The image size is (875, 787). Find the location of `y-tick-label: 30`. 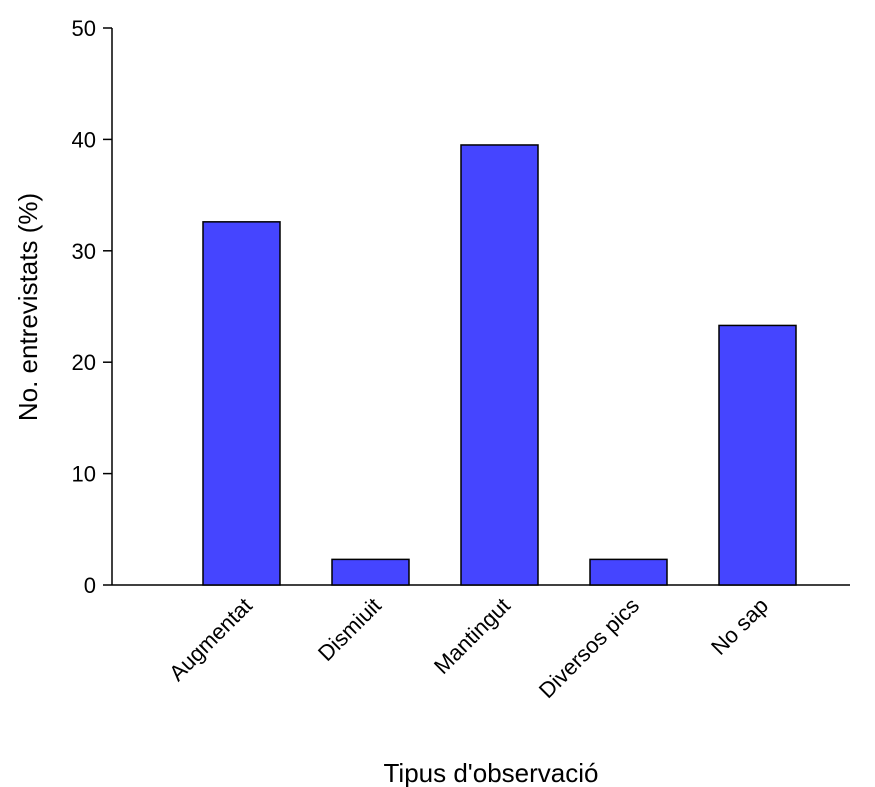

y-tick-label: 30 is located at coordinates (84, 251).